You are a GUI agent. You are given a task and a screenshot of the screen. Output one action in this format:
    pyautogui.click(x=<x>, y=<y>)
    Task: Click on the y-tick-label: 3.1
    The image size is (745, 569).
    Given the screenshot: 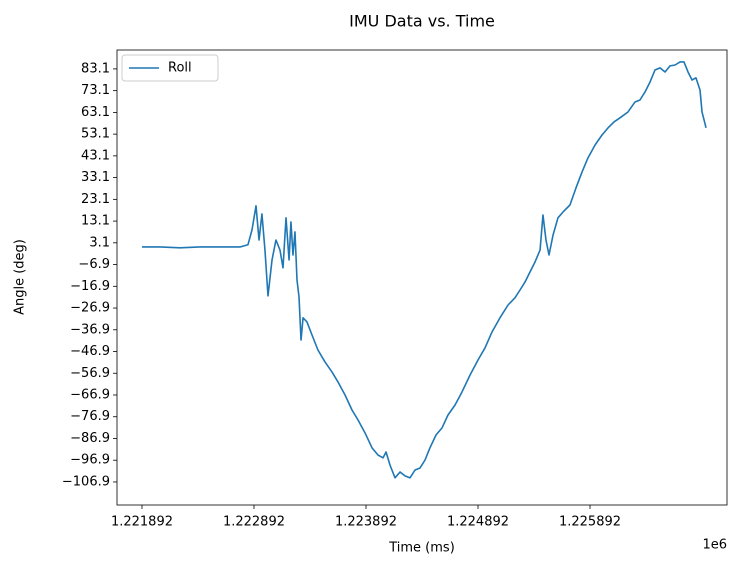 What is the action you would take?
    pyautogui.click(x=99, y=242)
    